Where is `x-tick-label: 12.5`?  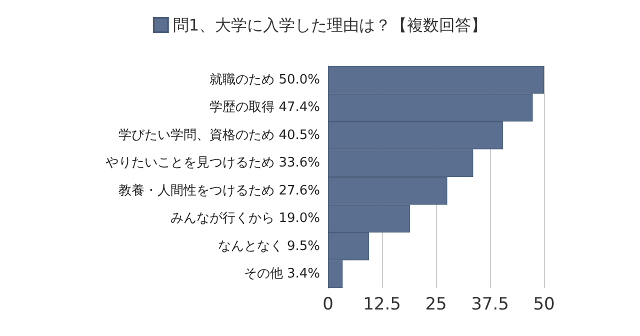
x-tick-label: 12.5 is located at coordinates (382, 304).